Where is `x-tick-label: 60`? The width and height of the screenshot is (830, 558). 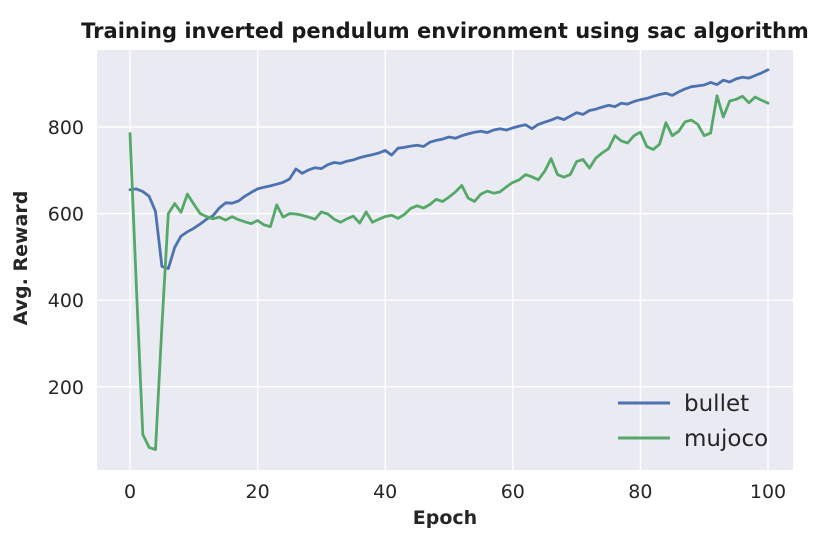
x-tick-label: 60 is located at coordinates (513, 492).